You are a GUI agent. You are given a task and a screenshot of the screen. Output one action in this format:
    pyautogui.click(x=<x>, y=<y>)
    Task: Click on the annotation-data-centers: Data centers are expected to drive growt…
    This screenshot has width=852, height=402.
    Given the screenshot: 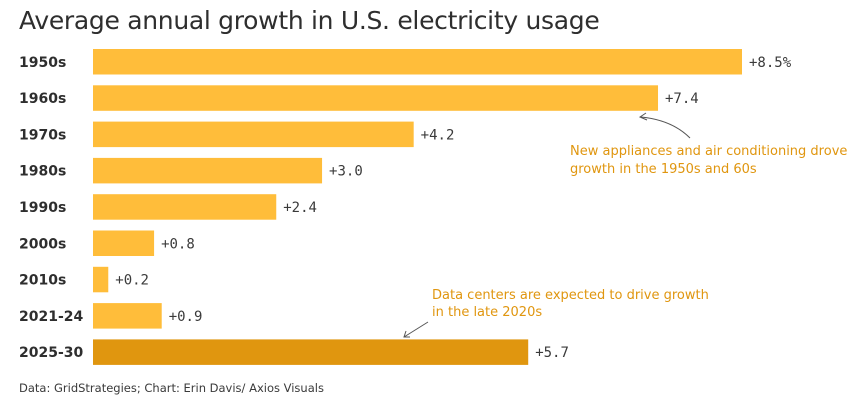 What is the action you would take?
    pyautogui.click(x=572, y=304)
    